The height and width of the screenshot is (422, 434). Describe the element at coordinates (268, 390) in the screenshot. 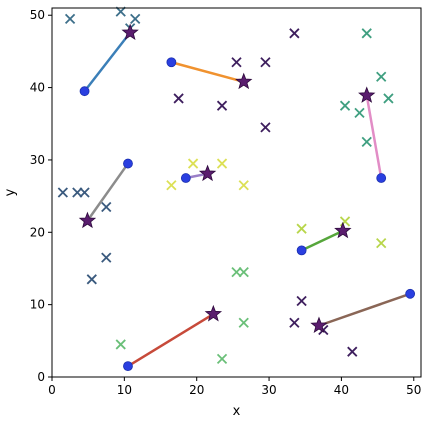

I see `x-tick-label: 30` at that location.